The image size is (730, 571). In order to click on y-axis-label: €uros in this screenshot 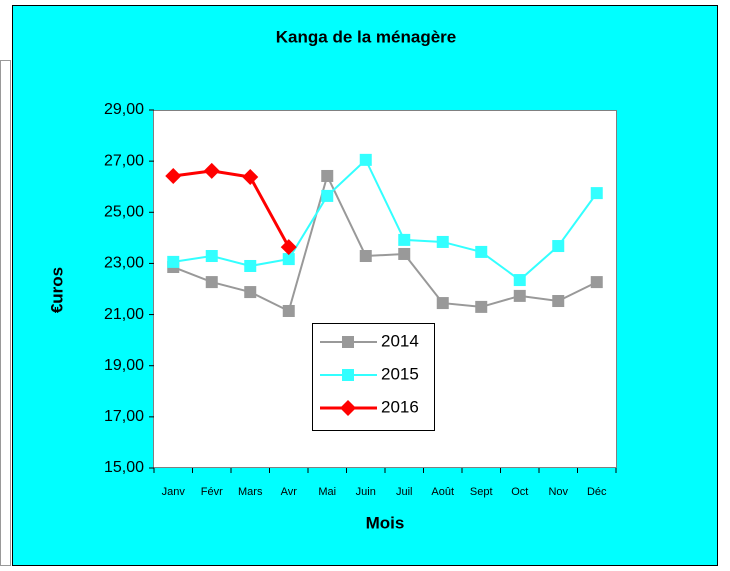, I will do `click(56, 290)`.